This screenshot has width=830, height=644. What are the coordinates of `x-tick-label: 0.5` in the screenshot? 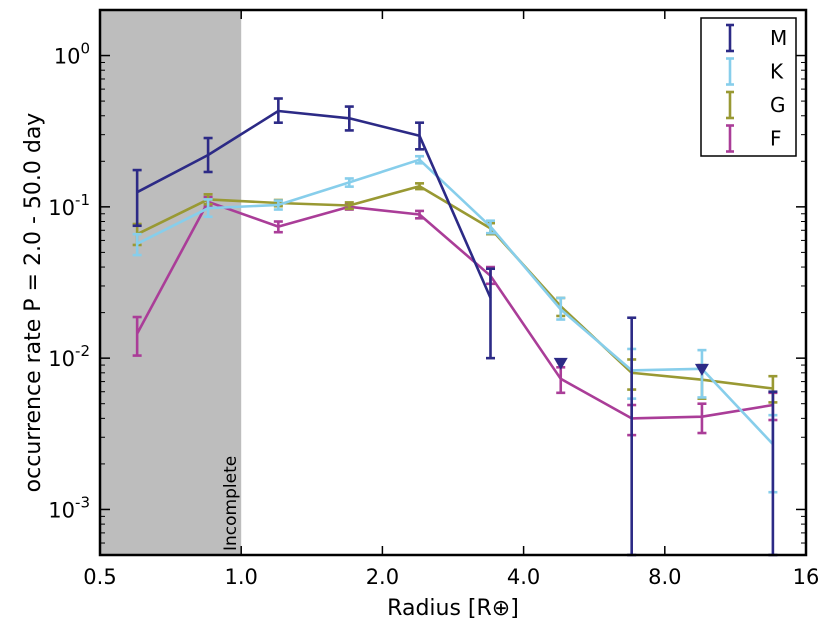 It's located at (99, 577).